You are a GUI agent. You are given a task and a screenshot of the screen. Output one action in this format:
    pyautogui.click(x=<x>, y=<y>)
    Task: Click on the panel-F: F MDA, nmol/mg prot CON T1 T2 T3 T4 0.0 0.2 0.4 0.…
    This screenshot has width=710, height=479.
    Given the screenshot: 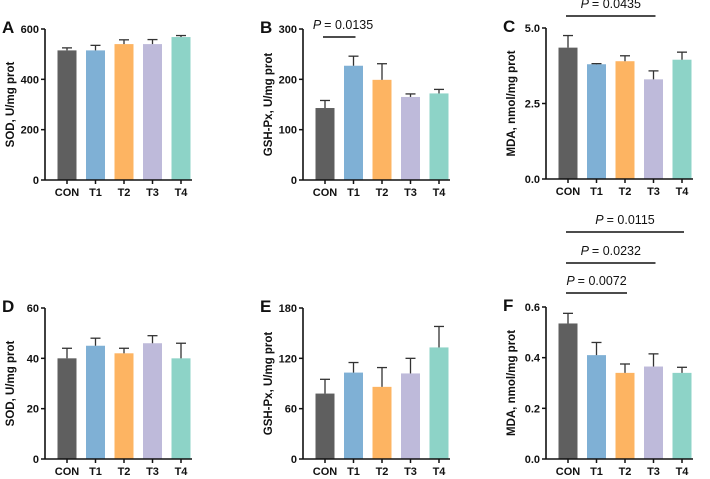 What is the action you would take?
    pyautogui.click(x=598, y=345)
    